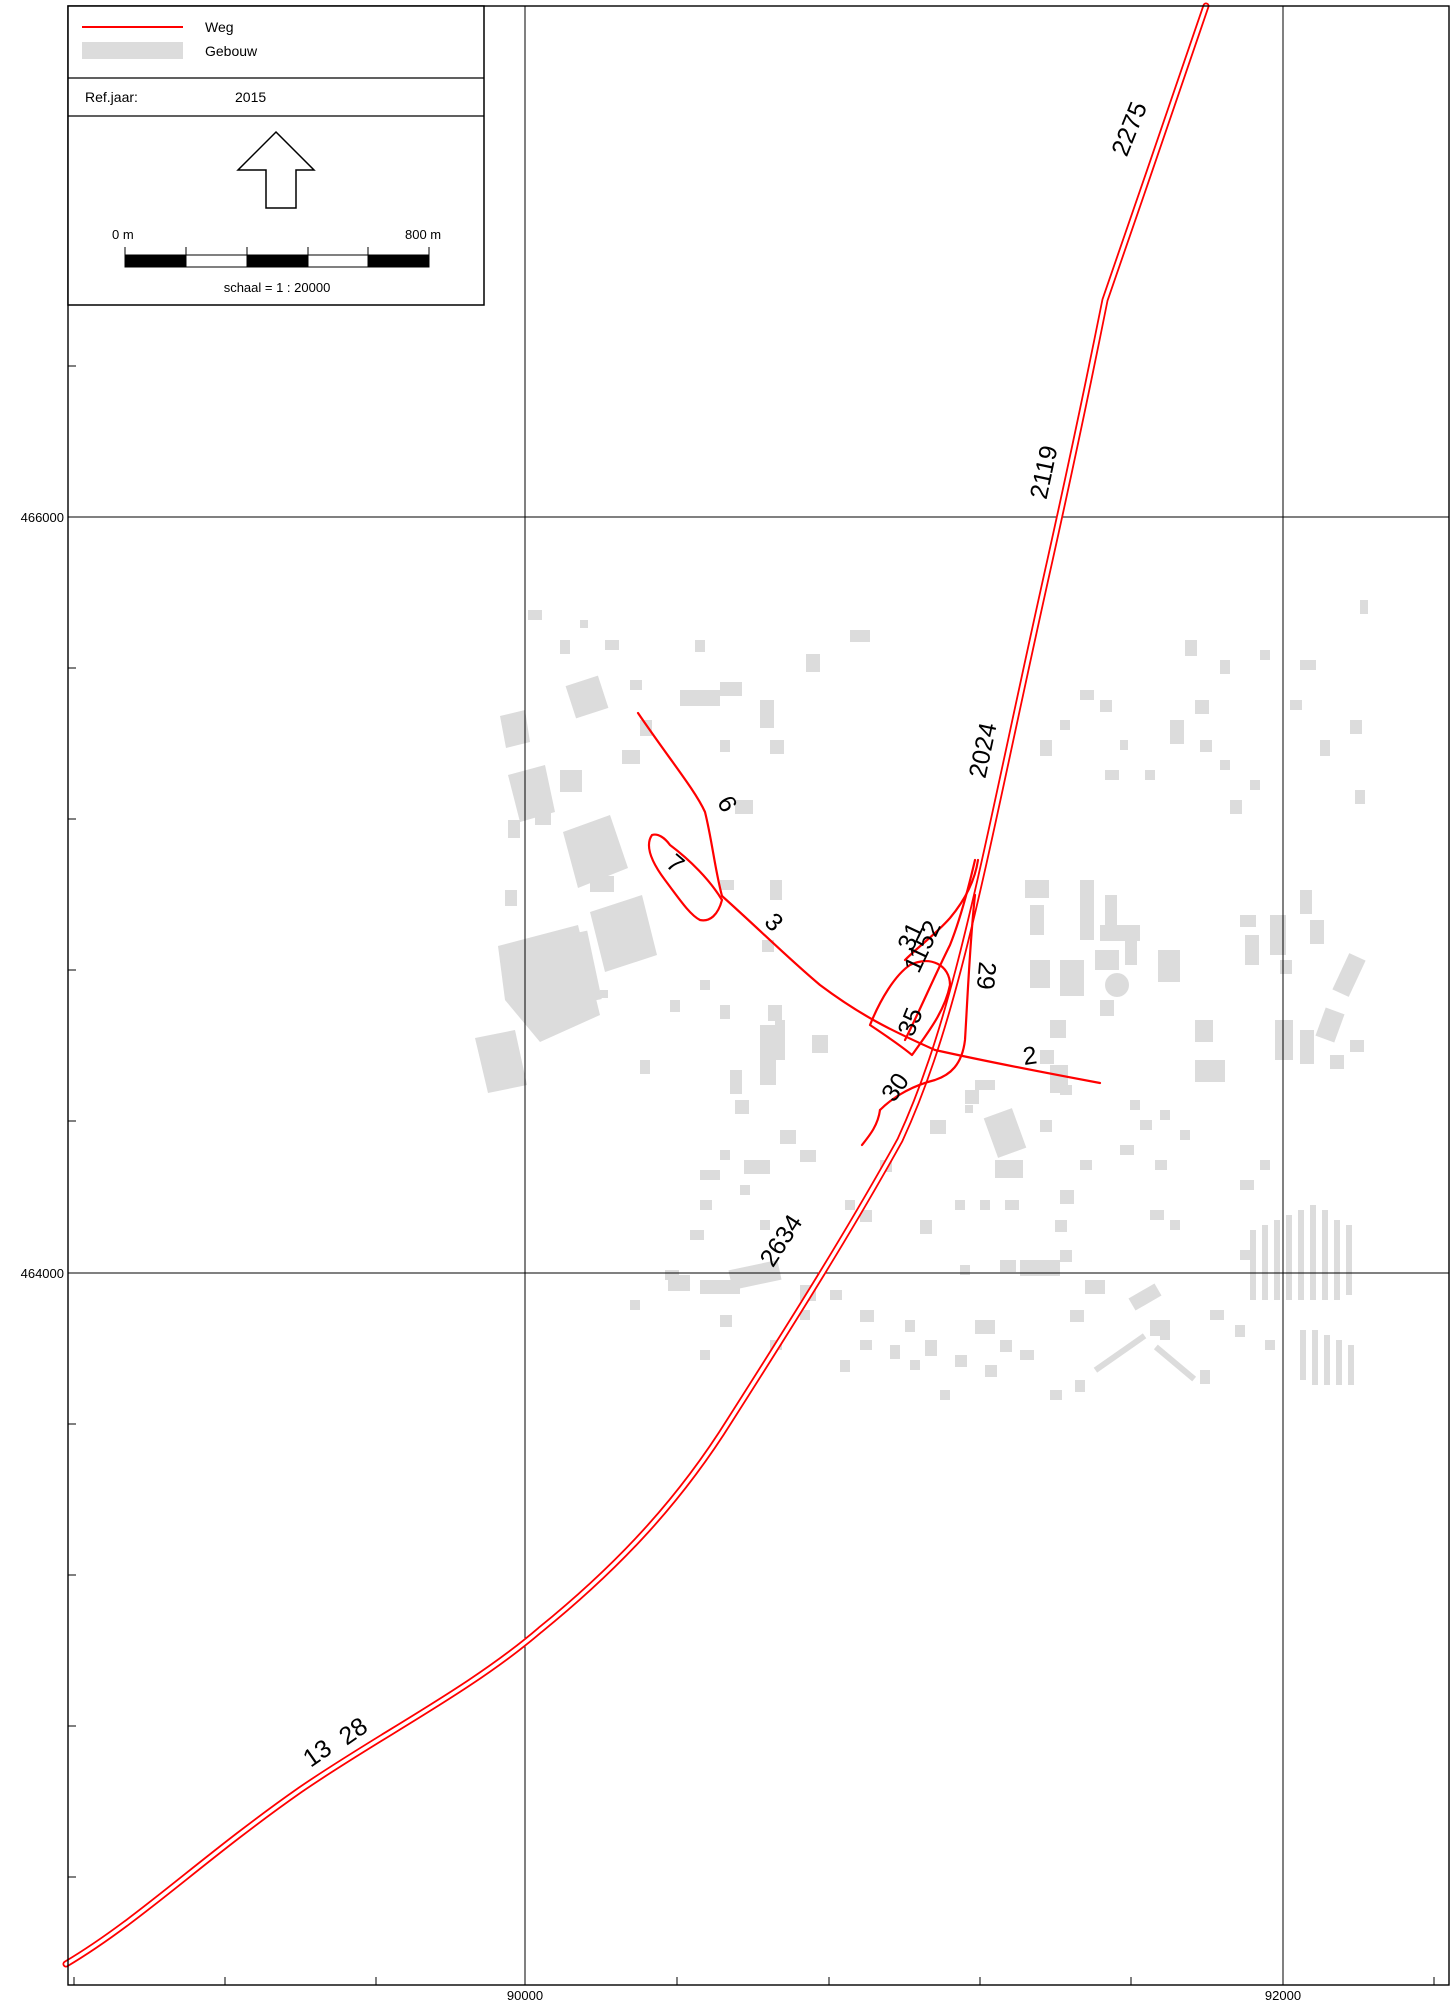  I want to click on road-label-2: 2, so click(1030, 1056).